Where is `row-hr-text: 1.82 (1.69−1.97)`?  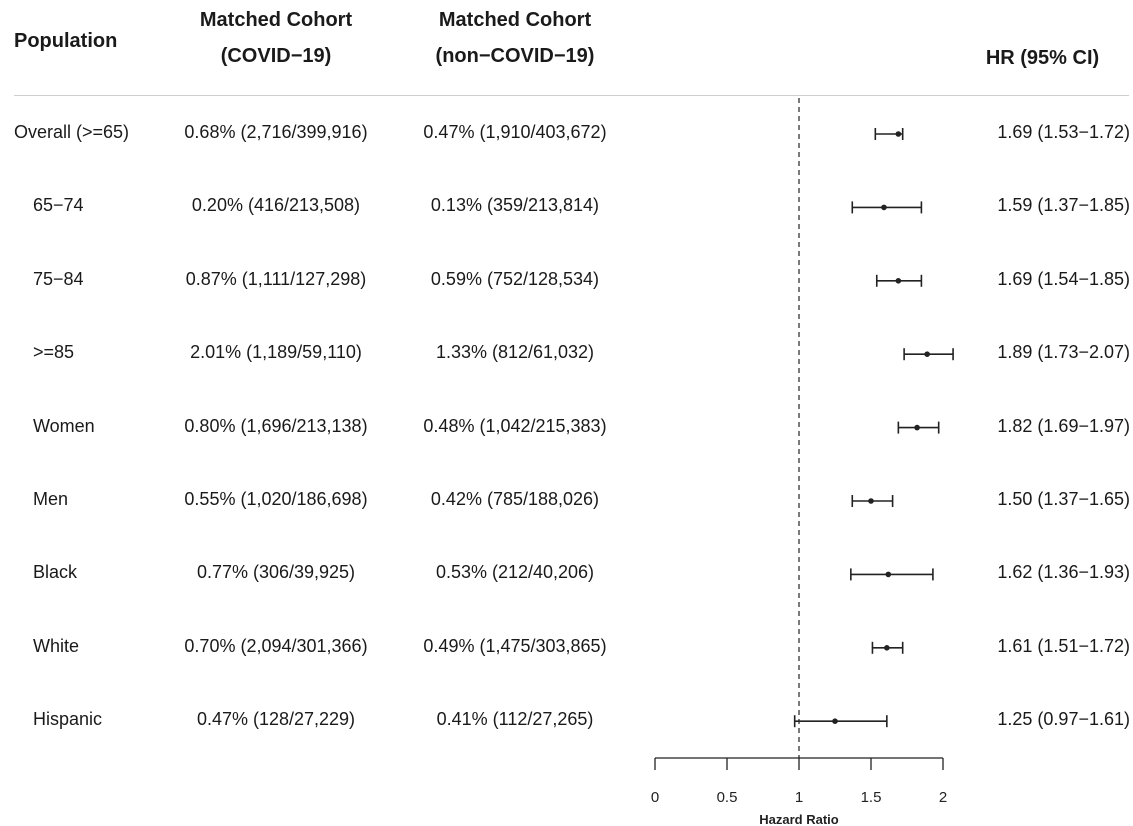
row-hr-text: 1.82 (1.69−1.97) is located at coordinates (1063, 425).